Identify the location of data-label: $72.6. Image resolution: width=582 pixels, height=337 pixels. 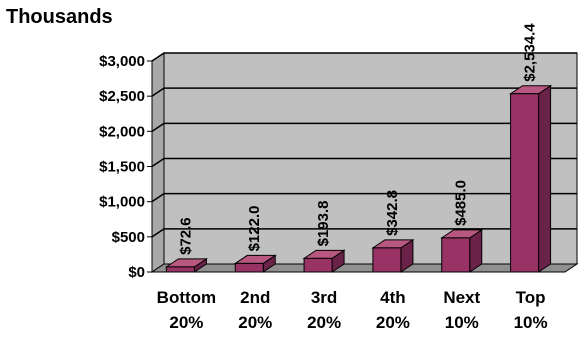
(185, 236).